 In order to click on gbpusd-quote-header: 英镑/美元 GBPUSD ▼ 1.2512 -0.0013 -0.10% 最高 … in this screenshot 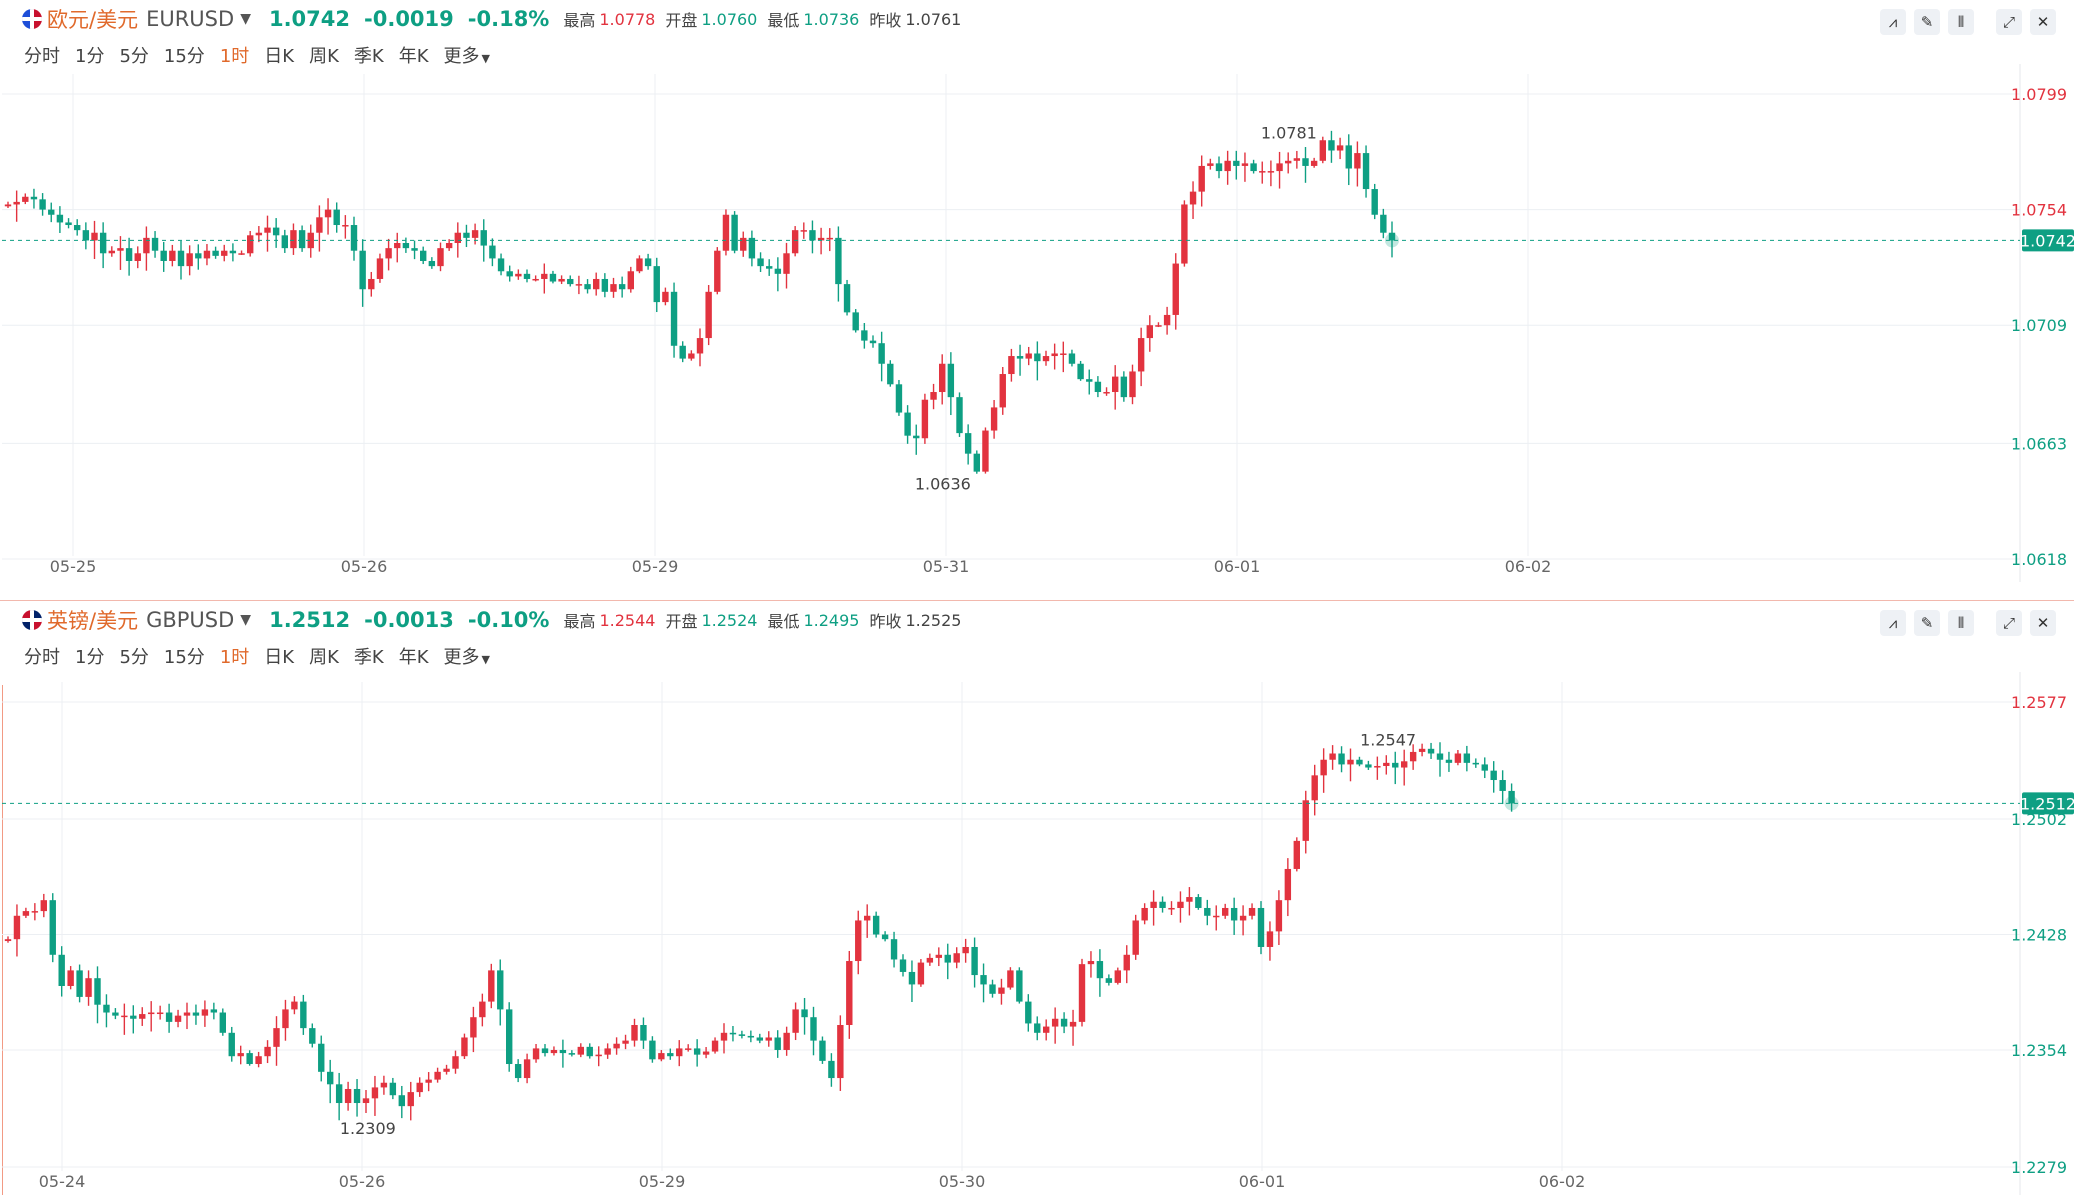, I will do `click(496, 620)`.